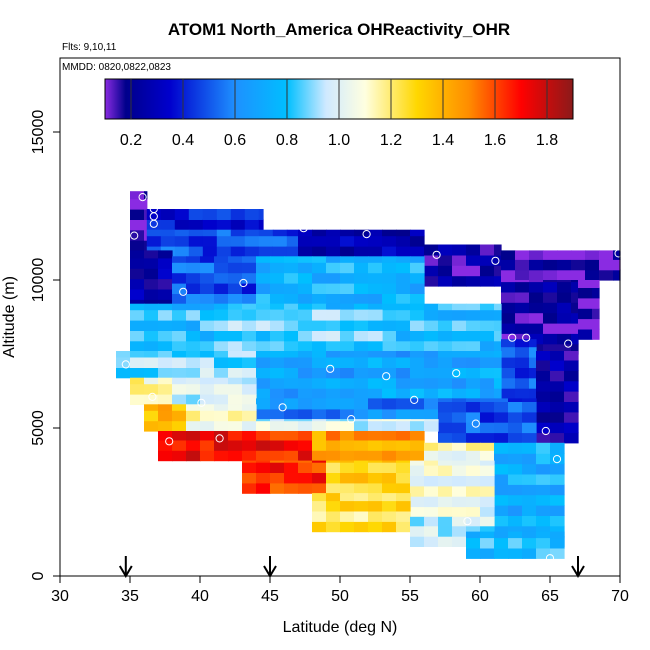 This screenshot has width=650, height=650. What do you see at coordinates (38, 575) in the screenshot?
I see `y-tick-label: 0` at bounding box center [38, 575].